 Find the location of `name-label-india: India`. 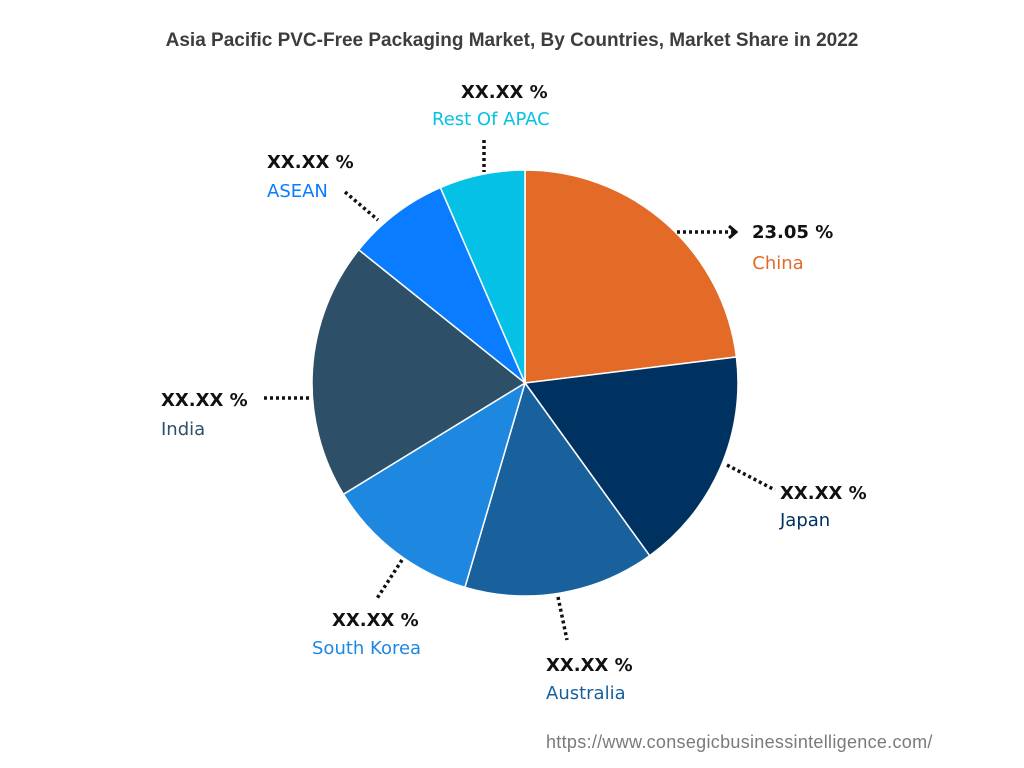

name-label-india: India is located at coordinates (183, 429).